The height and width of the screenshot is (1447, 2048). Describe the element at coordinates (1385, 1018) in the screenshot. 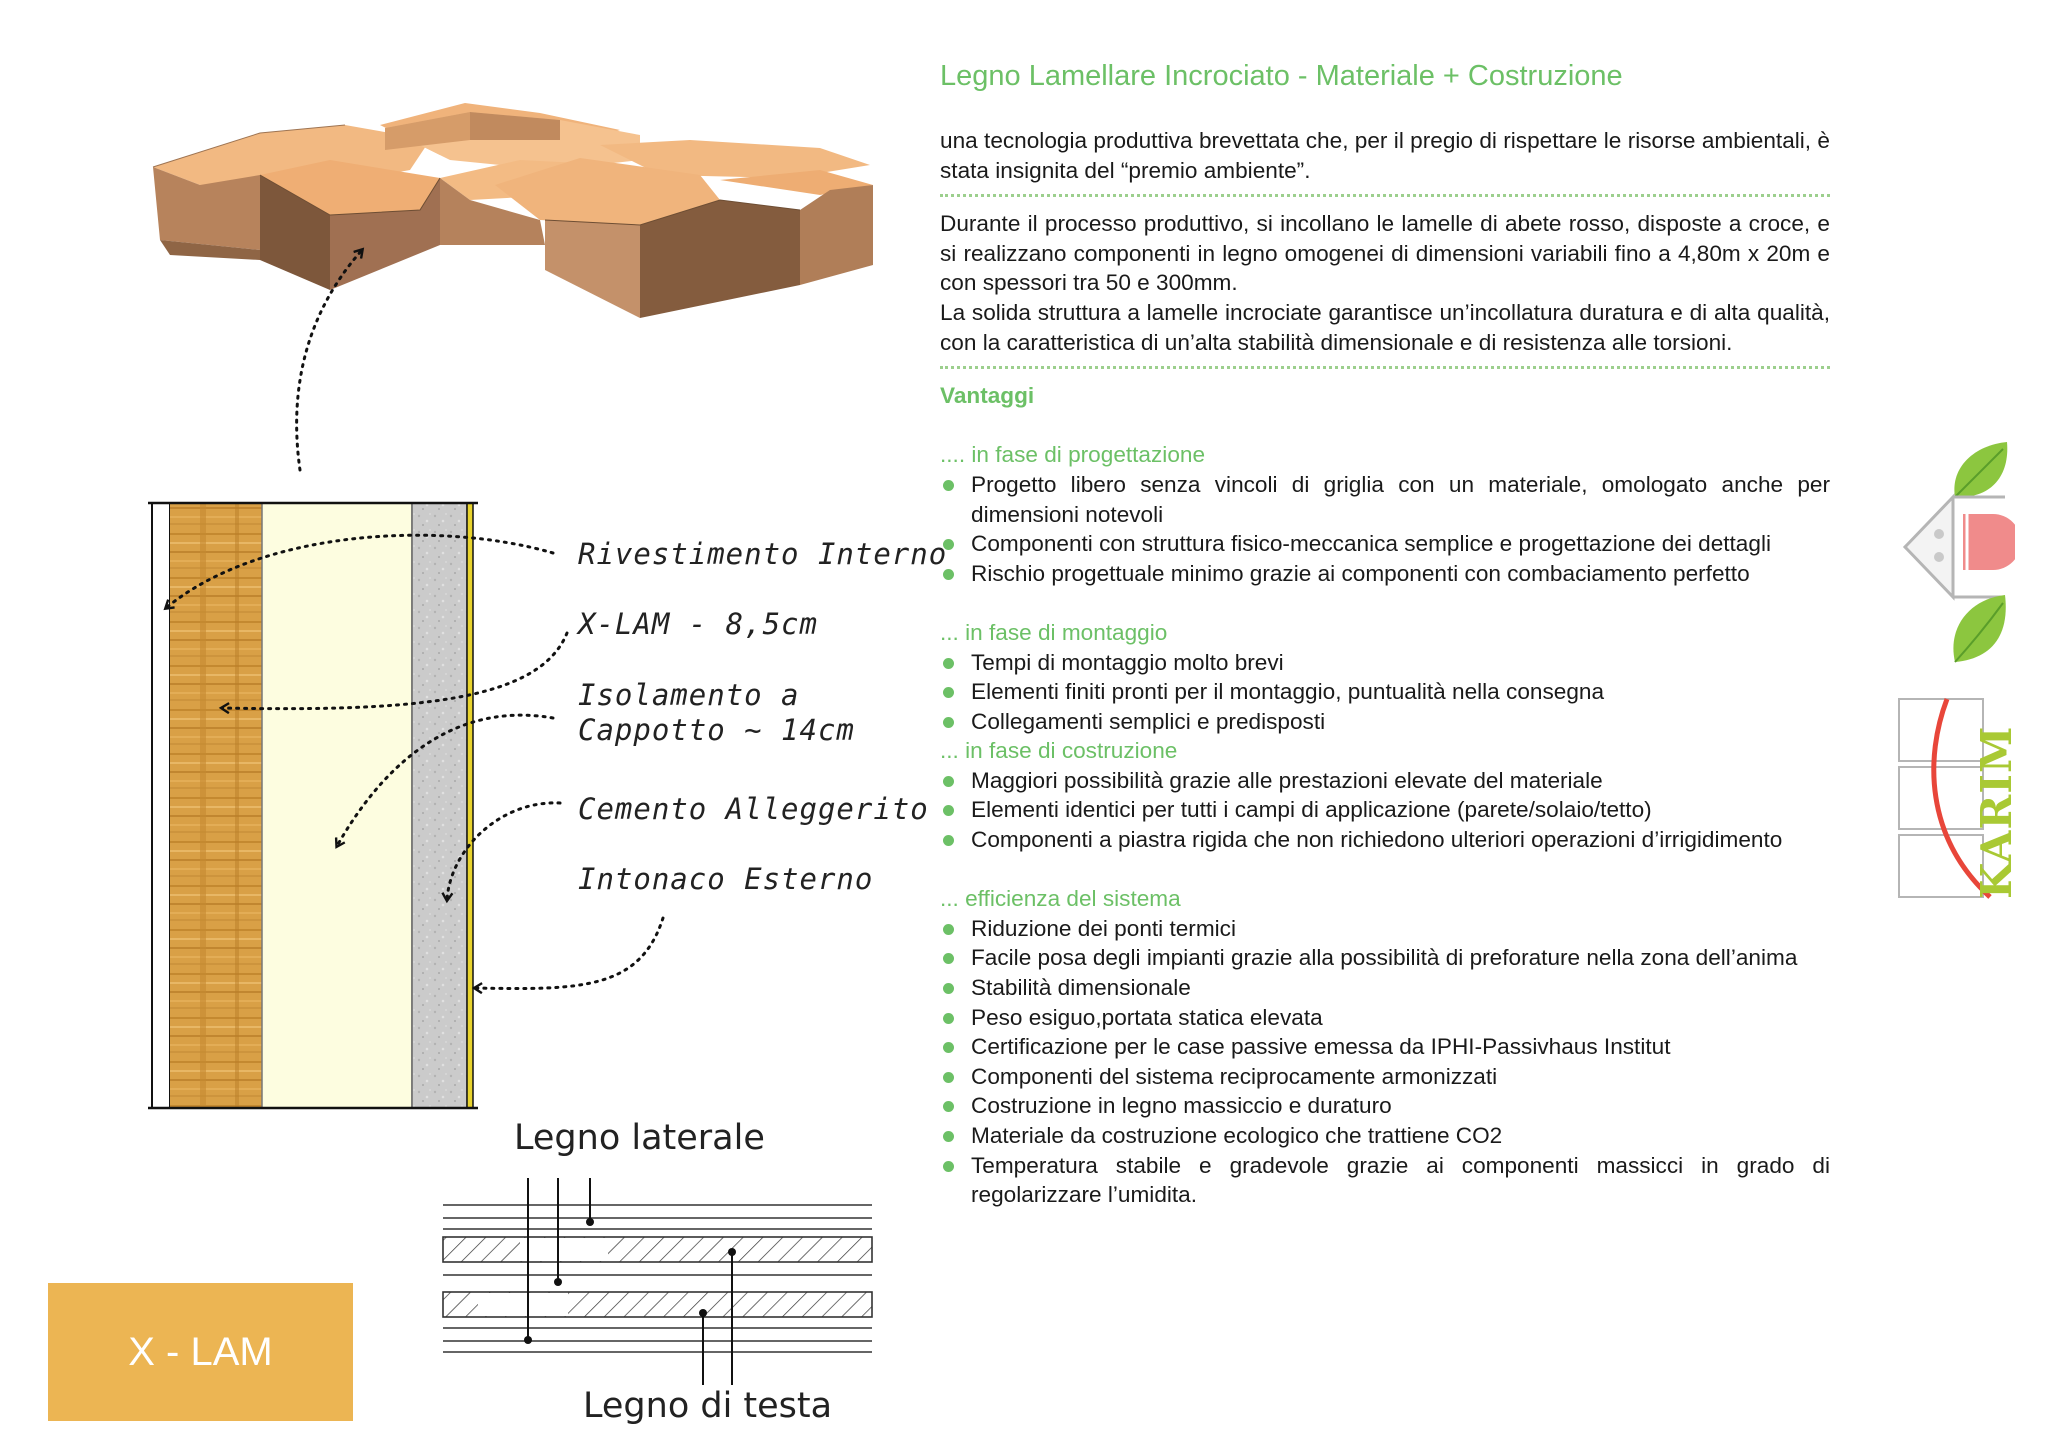

I see `list-item: Peso esiguo,portata statica elevata` at that location.